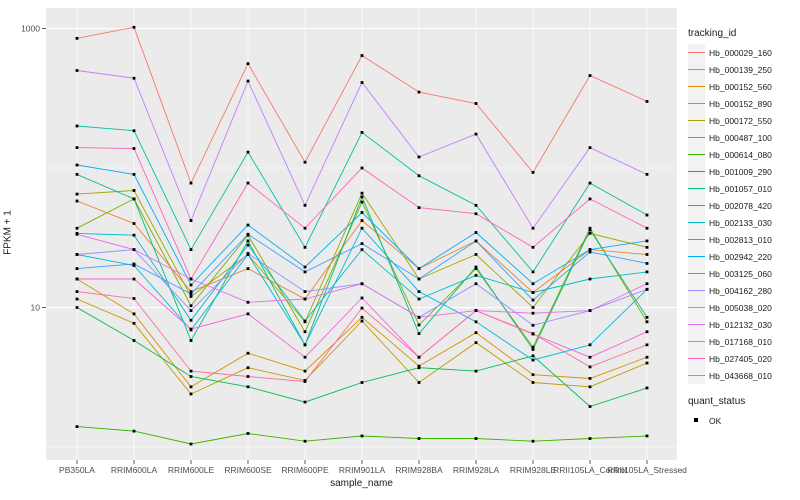 This screenshot has height=500, width=800. Describe the element at coordinates (740, 137) in the screenshot. I see `legend-label: Hb_000487_100` at that location.